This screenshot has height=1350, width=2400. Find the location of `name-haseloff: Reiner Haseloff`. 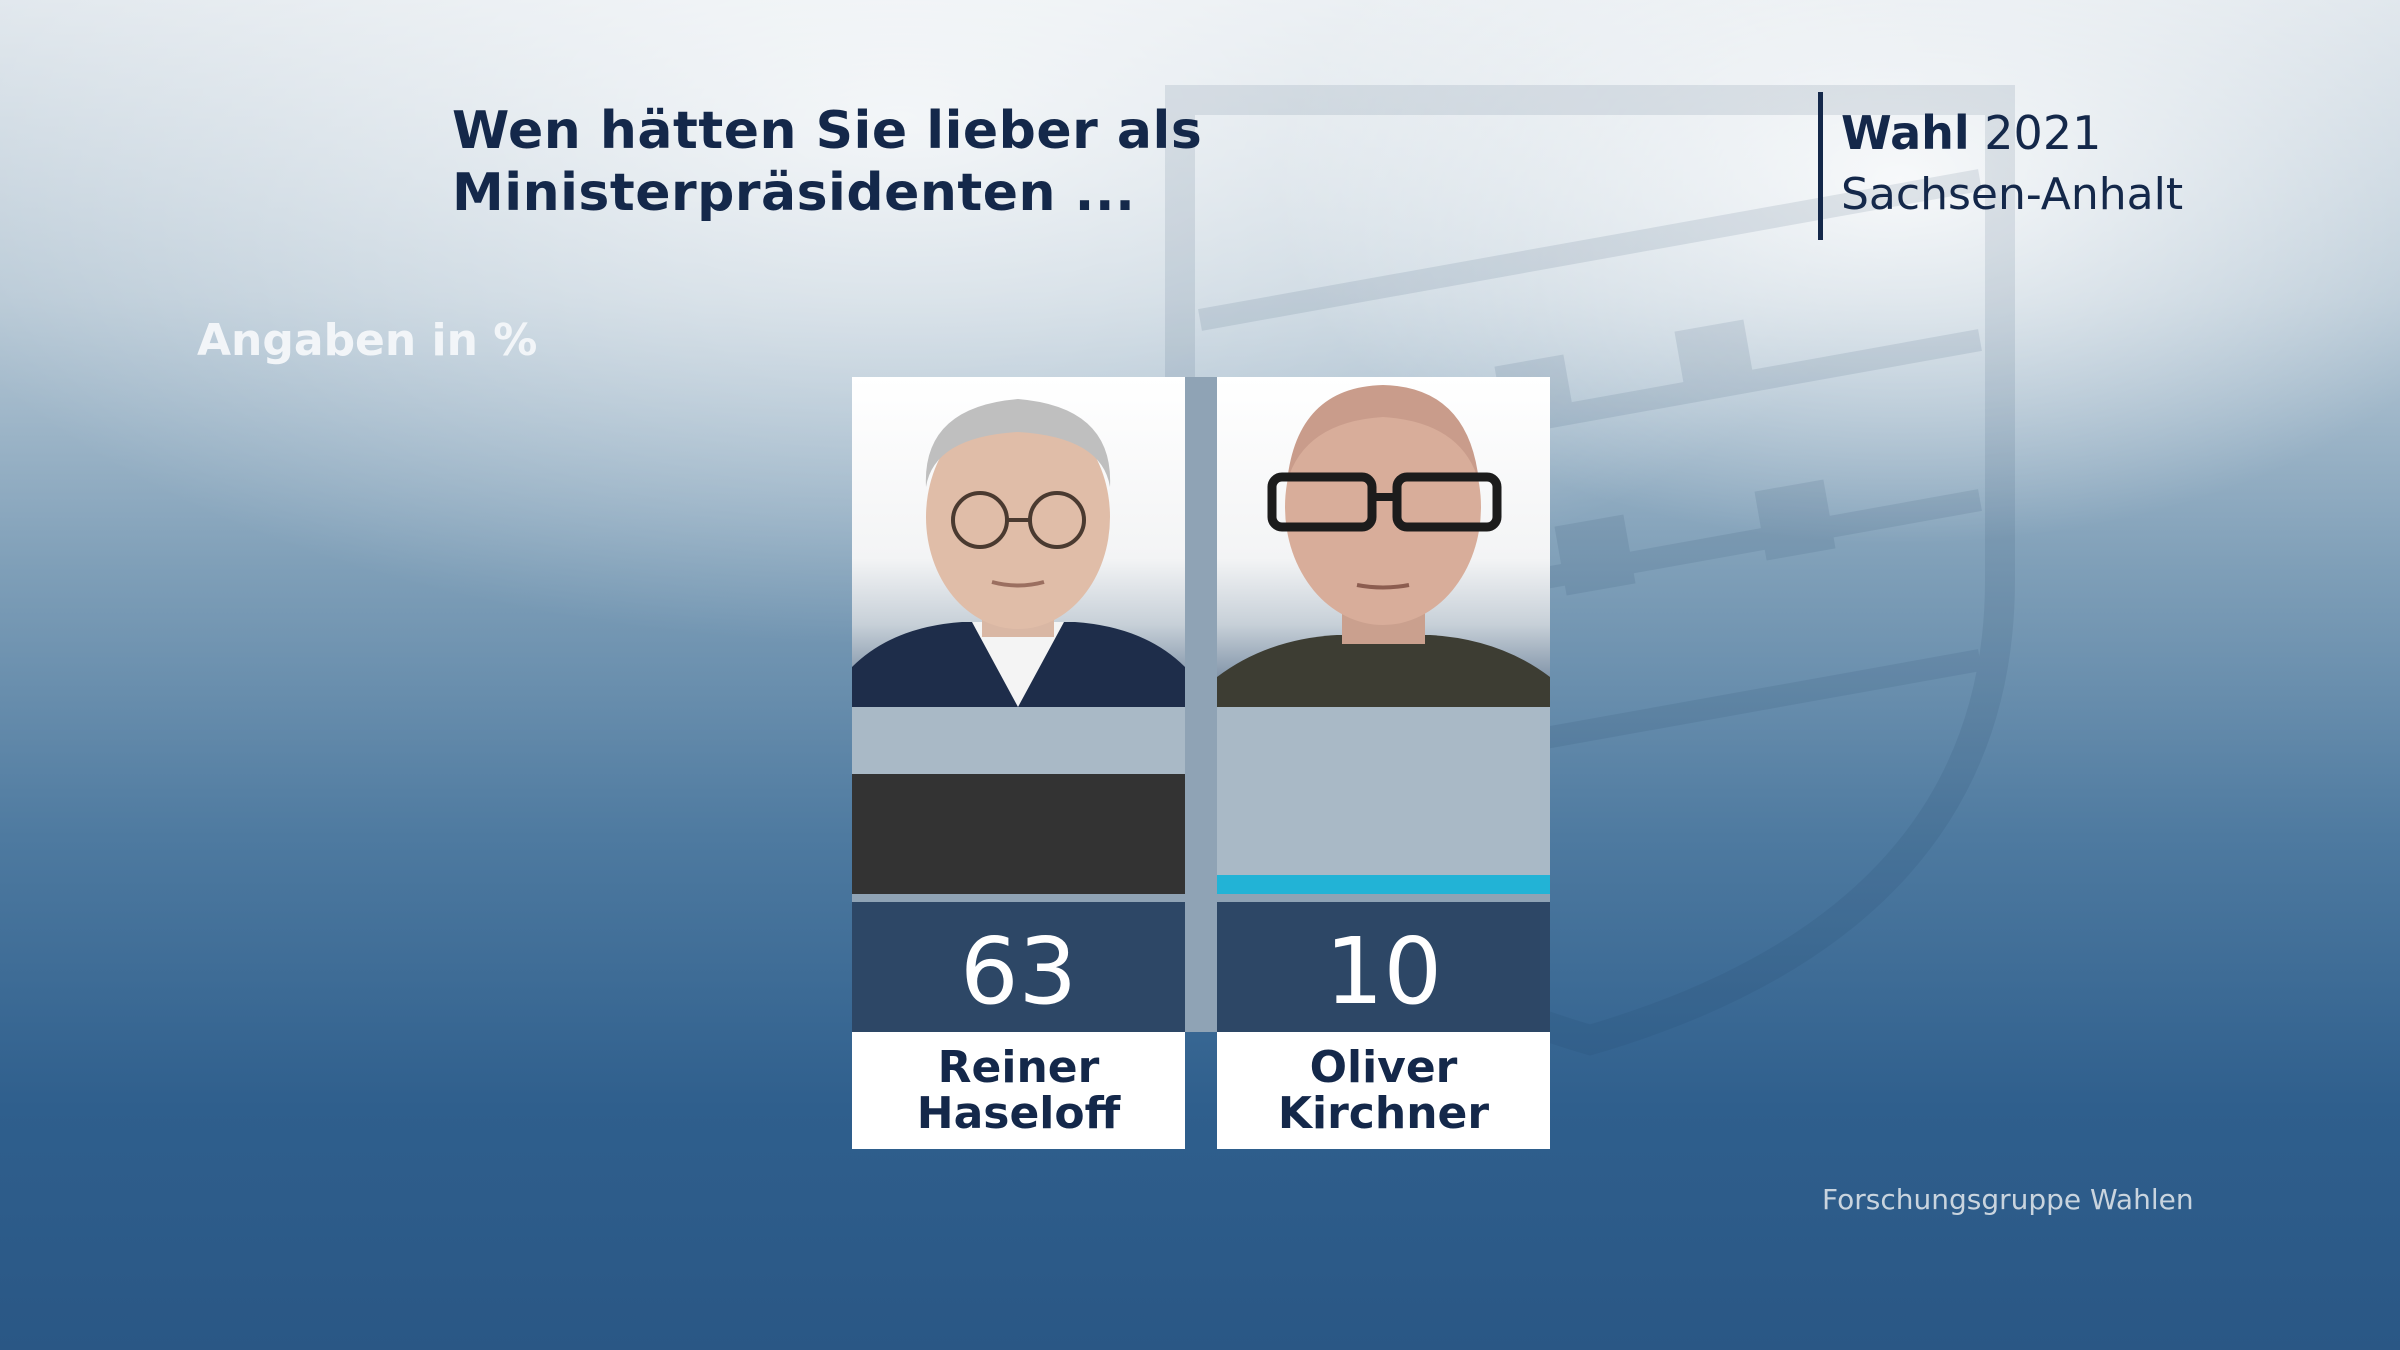

name-haseloff: Reiner Haseloff is located at coordinates (1018, 1090).